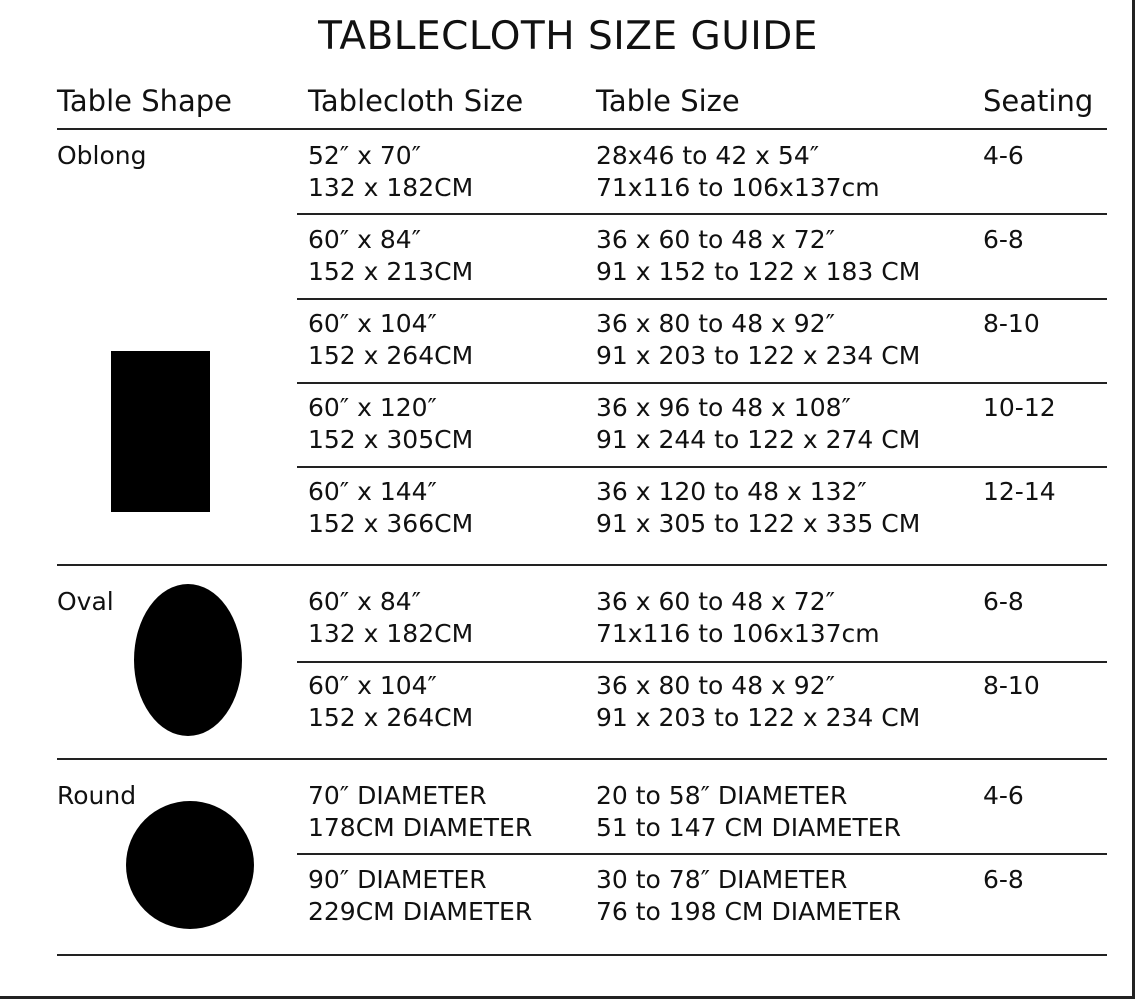 This screenshot has height=1000, width=1136. I want to click on rectangle-icon, so click(160, 431).